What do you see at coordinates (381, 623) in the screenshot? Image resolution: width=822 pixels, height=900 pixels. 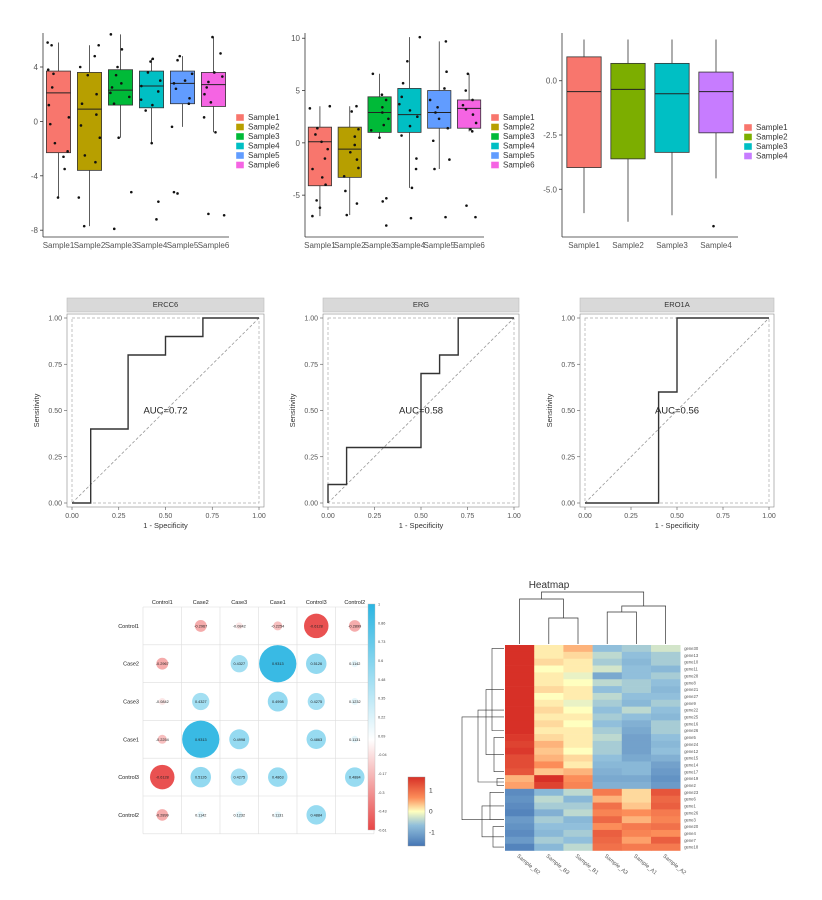 I see `colorbar-tick: 0.86` at bounding box center [381, 623].